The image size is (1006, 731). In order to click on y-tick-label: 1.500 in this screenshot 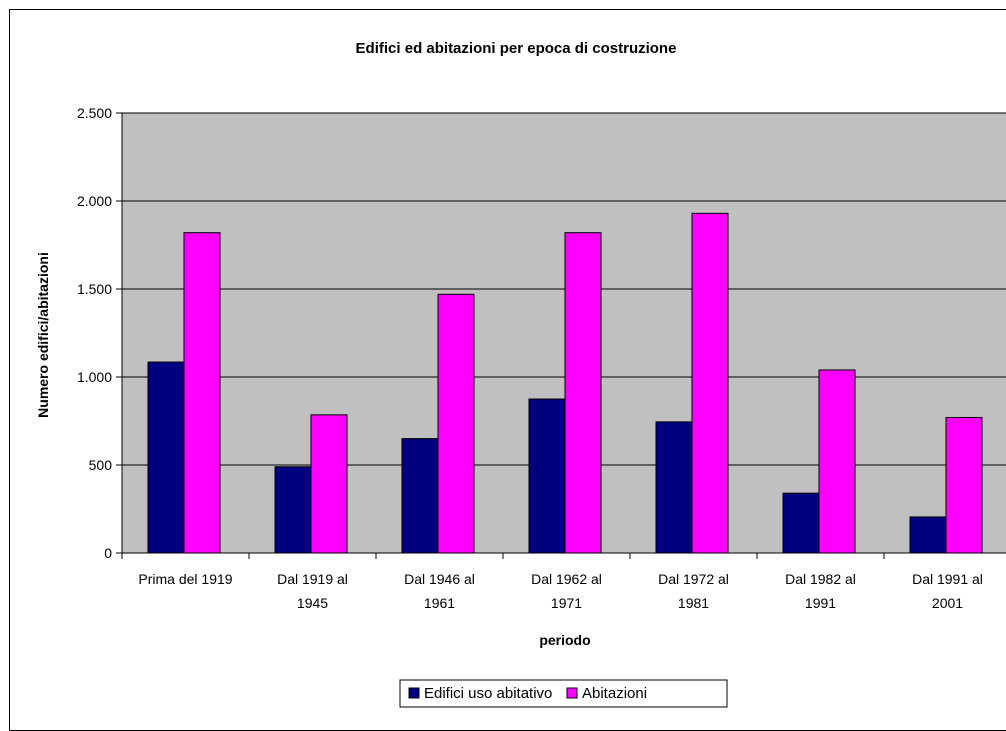, I will do `click(94, 289)`.